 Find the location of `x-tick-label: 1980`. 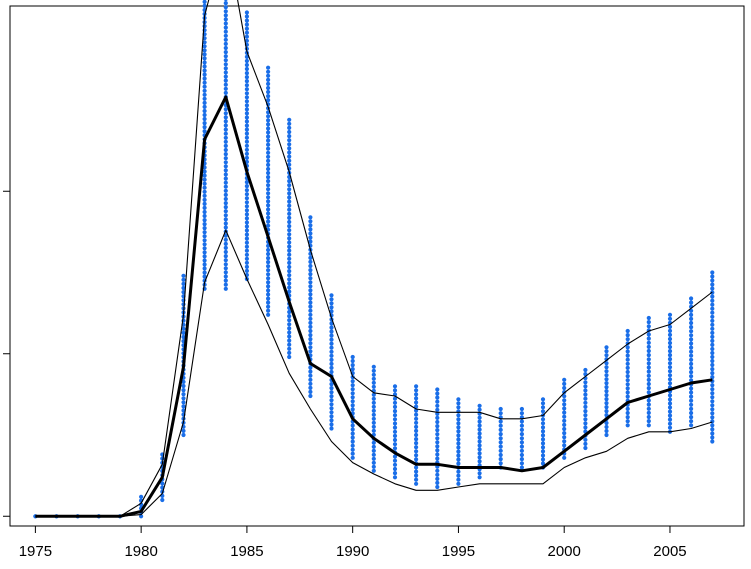

x-tick-label: 1980 is located at coordinates (140, 551).